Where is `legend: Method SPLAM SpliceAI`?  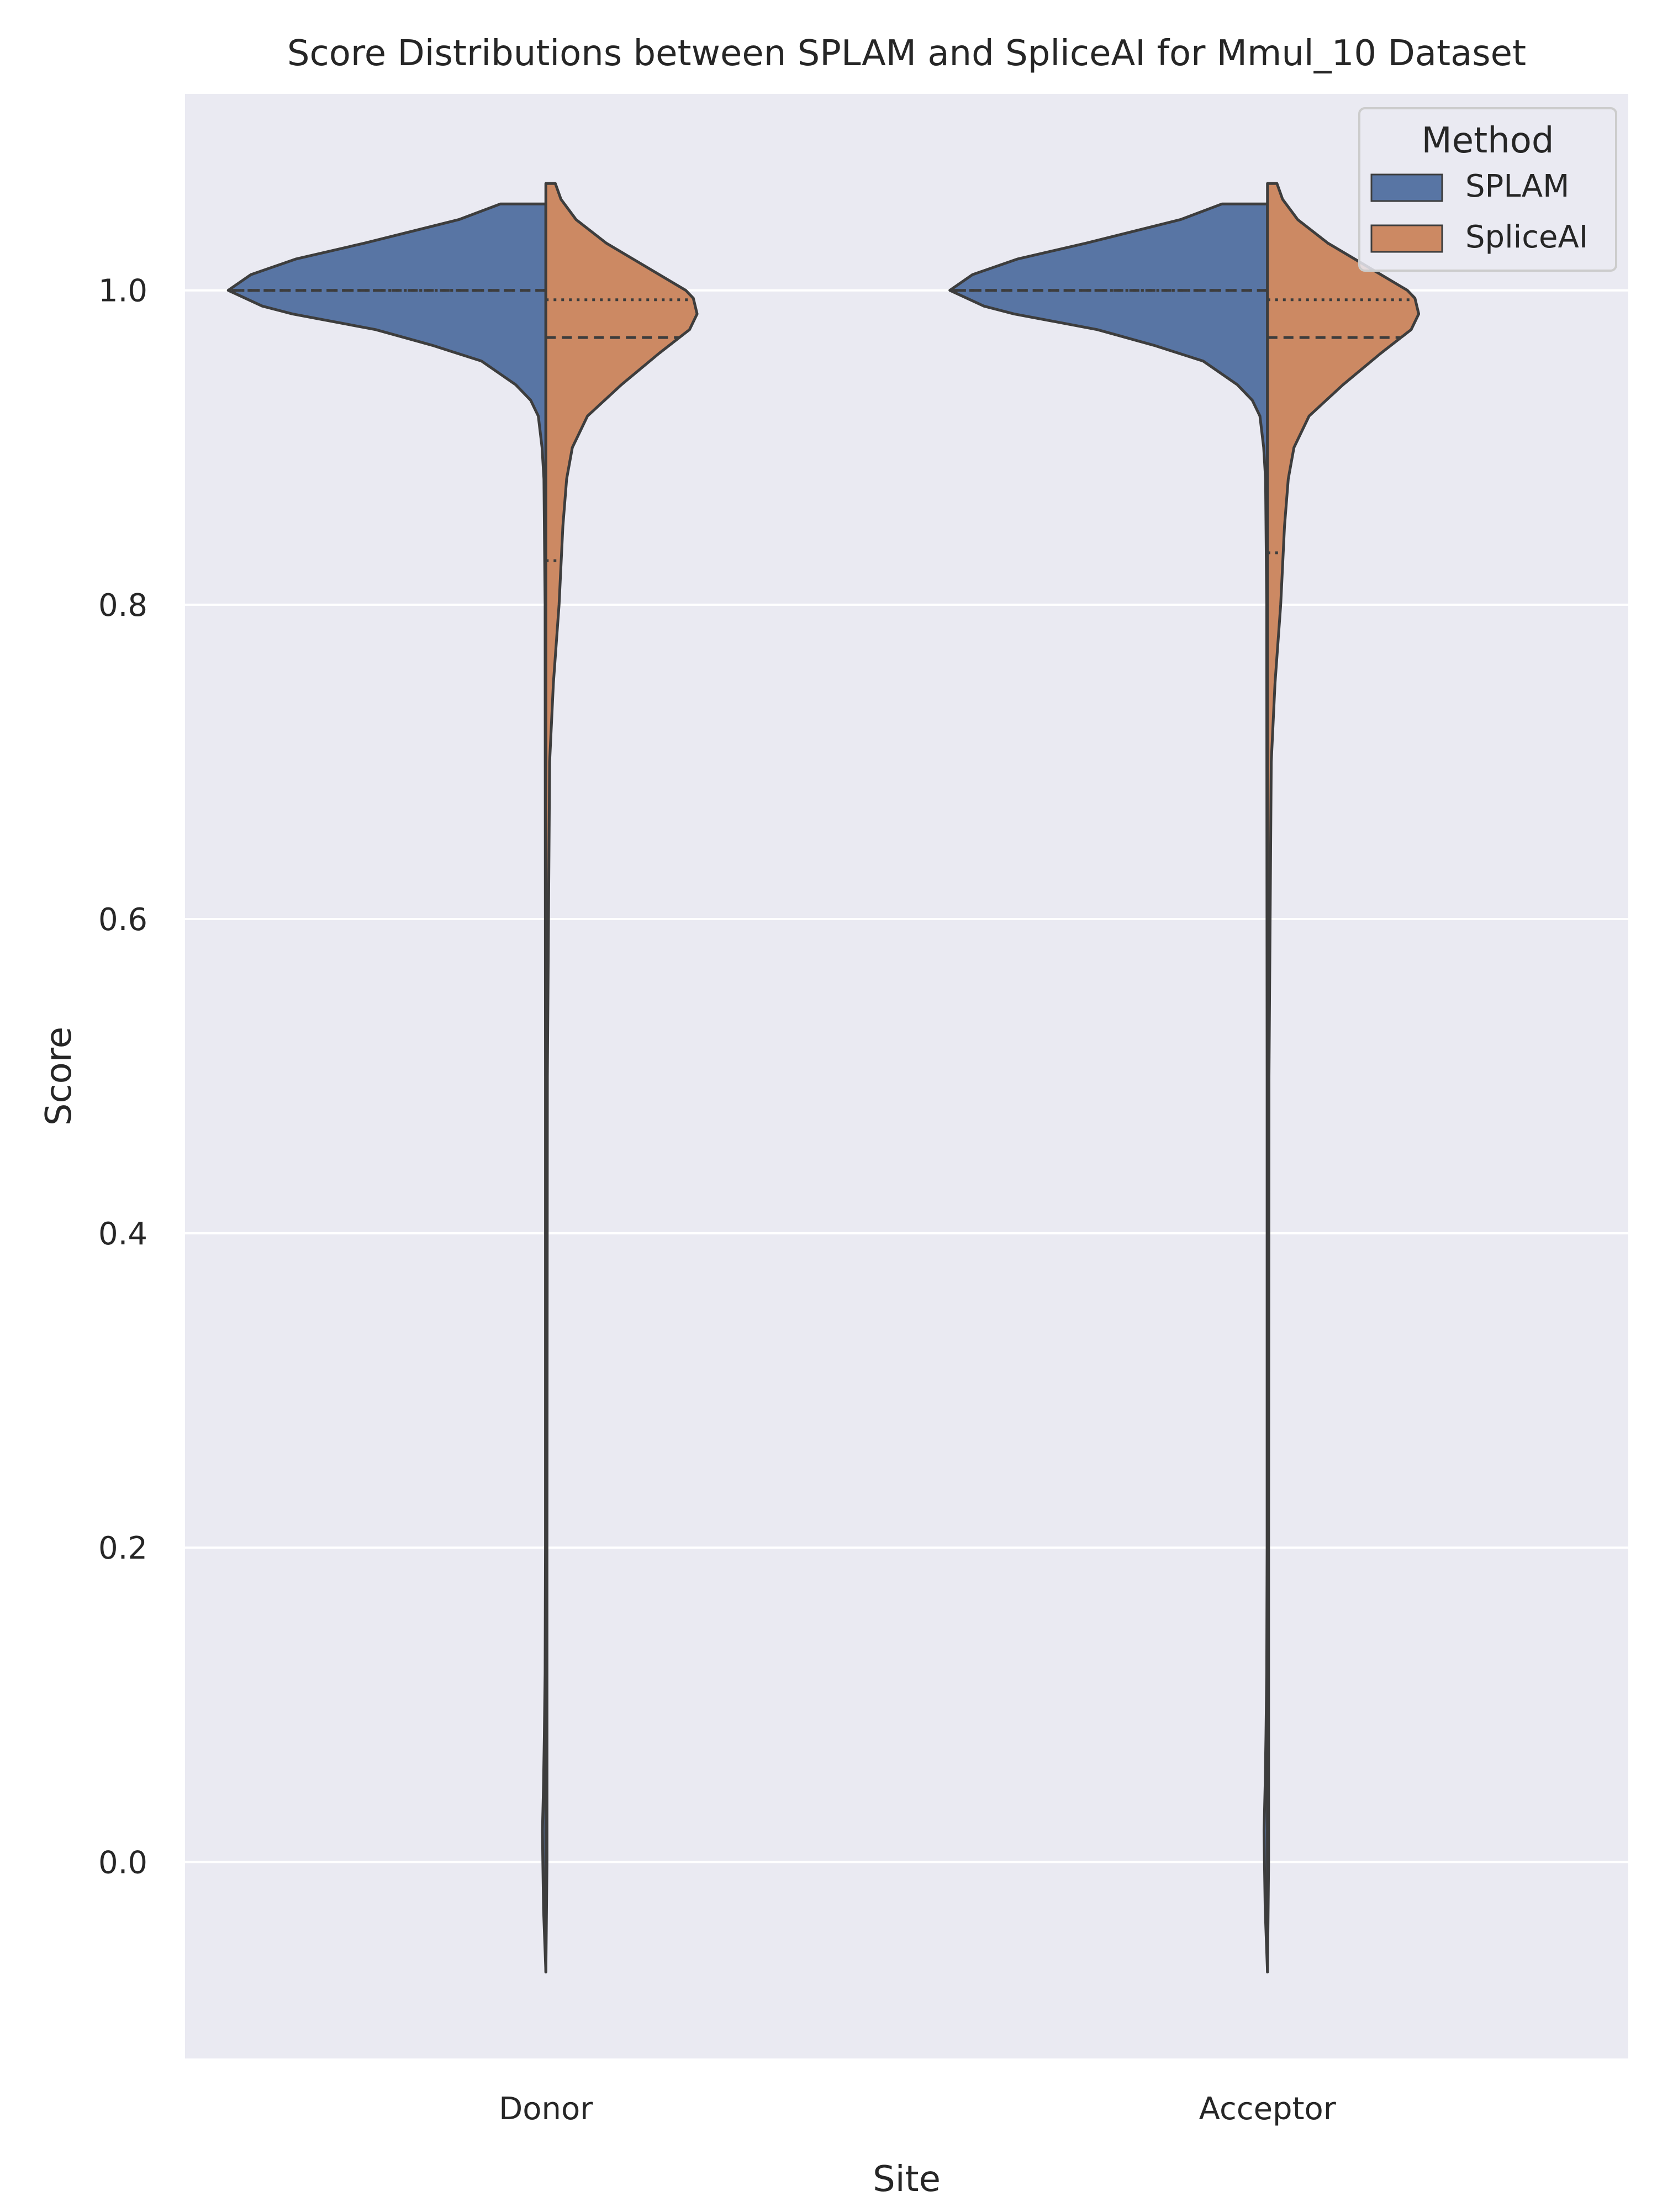 legend: Method SPLAM SpliceAI is located at coordinates (1487, 189).